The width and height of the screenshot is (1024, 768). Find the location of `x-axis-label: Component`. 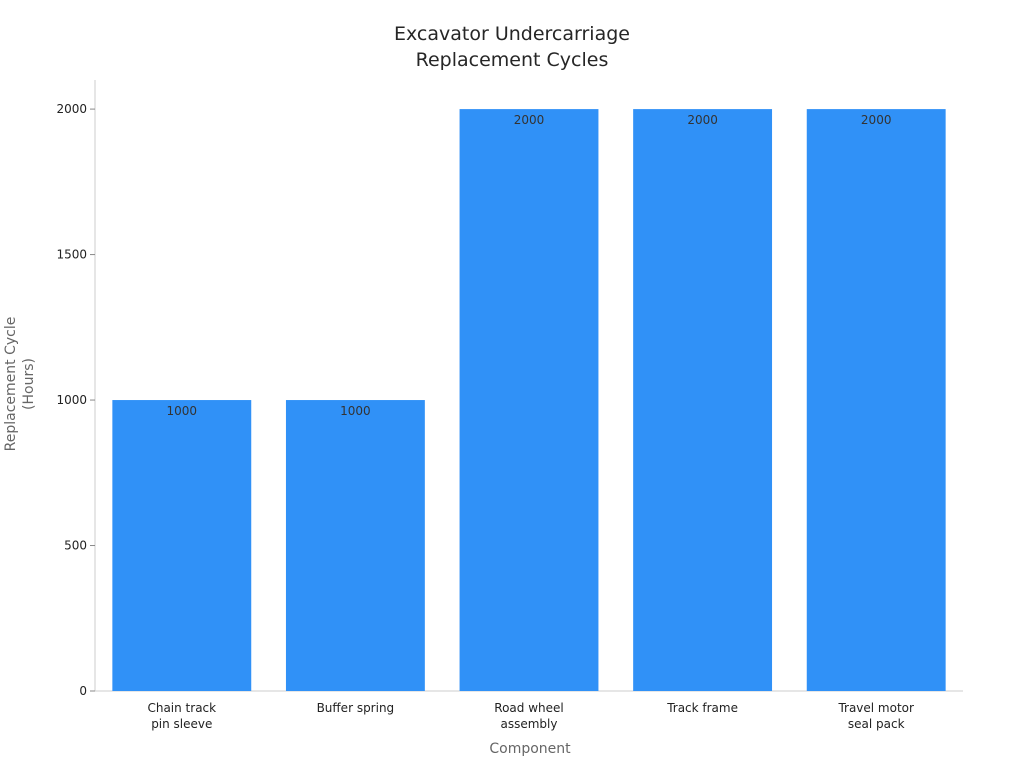

x-axis-label: Component is located at coordinates (530, 749).